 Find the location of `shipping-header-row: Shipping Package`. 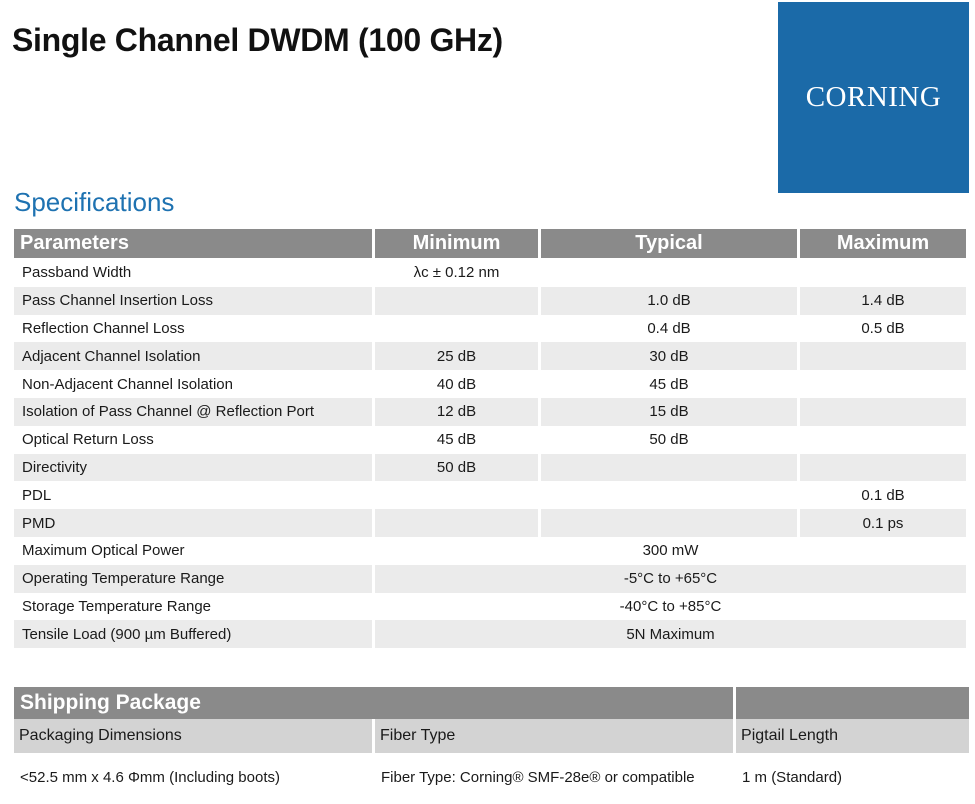

shipping-header-row: Shipping Package is located at coordinates (492, 703).